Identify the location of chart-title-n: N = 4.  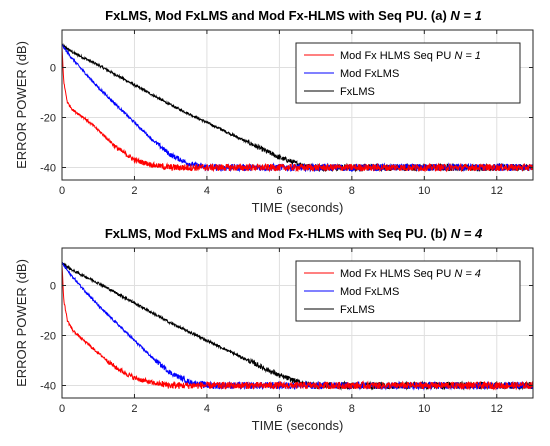
(467, 233).